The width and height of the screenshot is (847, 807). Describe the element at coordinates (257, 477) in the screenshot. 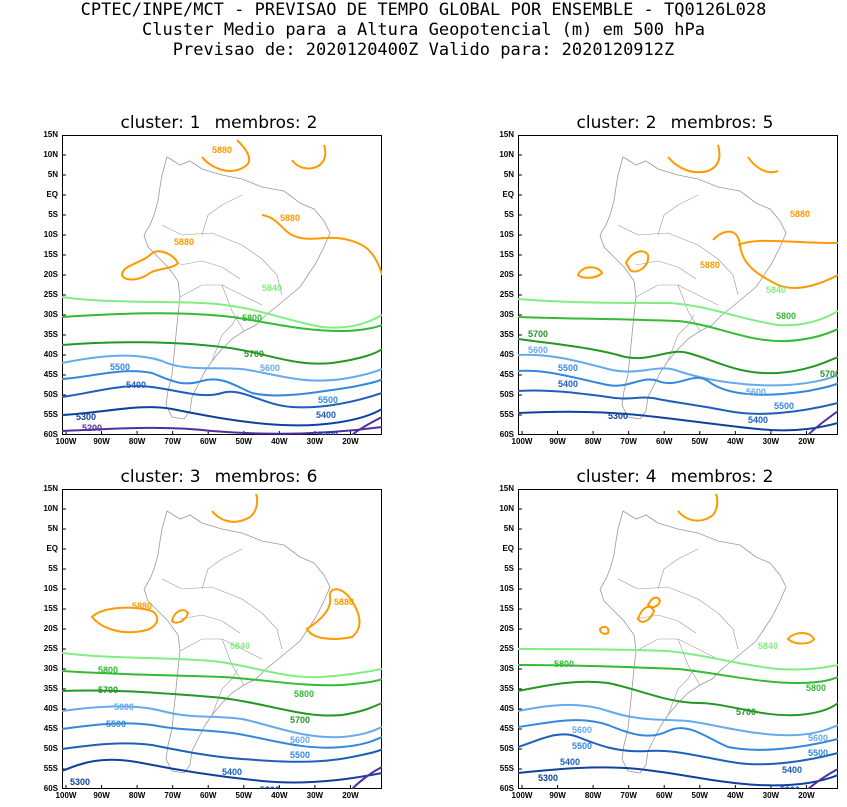

I see `panel-members-label: membros:` at that location.